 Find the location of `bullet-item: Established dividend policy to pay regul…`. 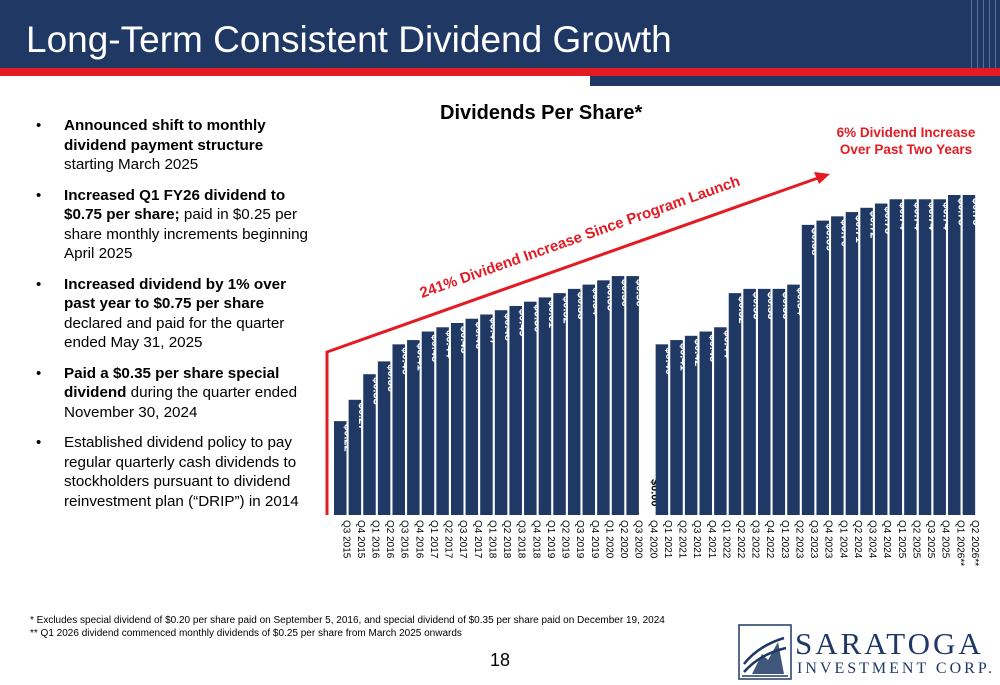

bullet-item: Established dividend policy to pay regul… is located at coordinates (171, 472).